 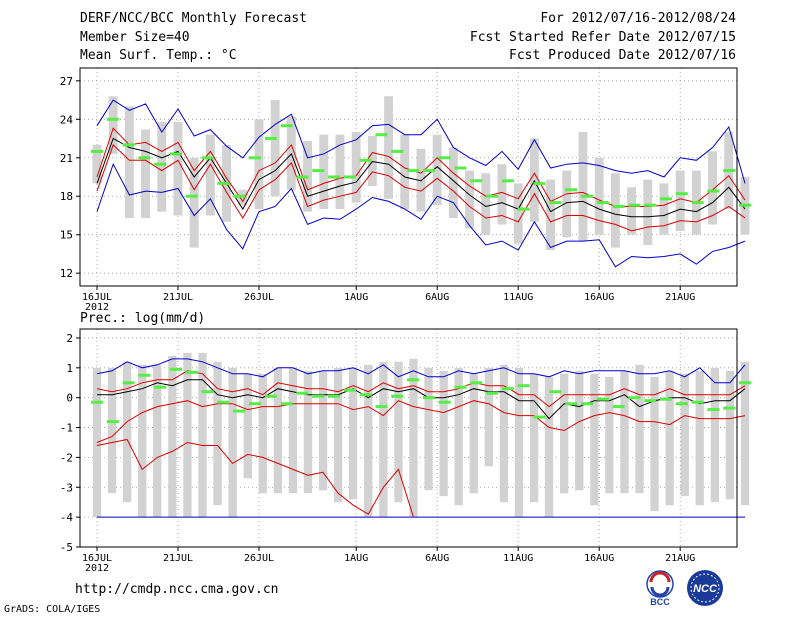 I want to click on prec-xtick-label: 11AUG, so click(x=518, y=558).